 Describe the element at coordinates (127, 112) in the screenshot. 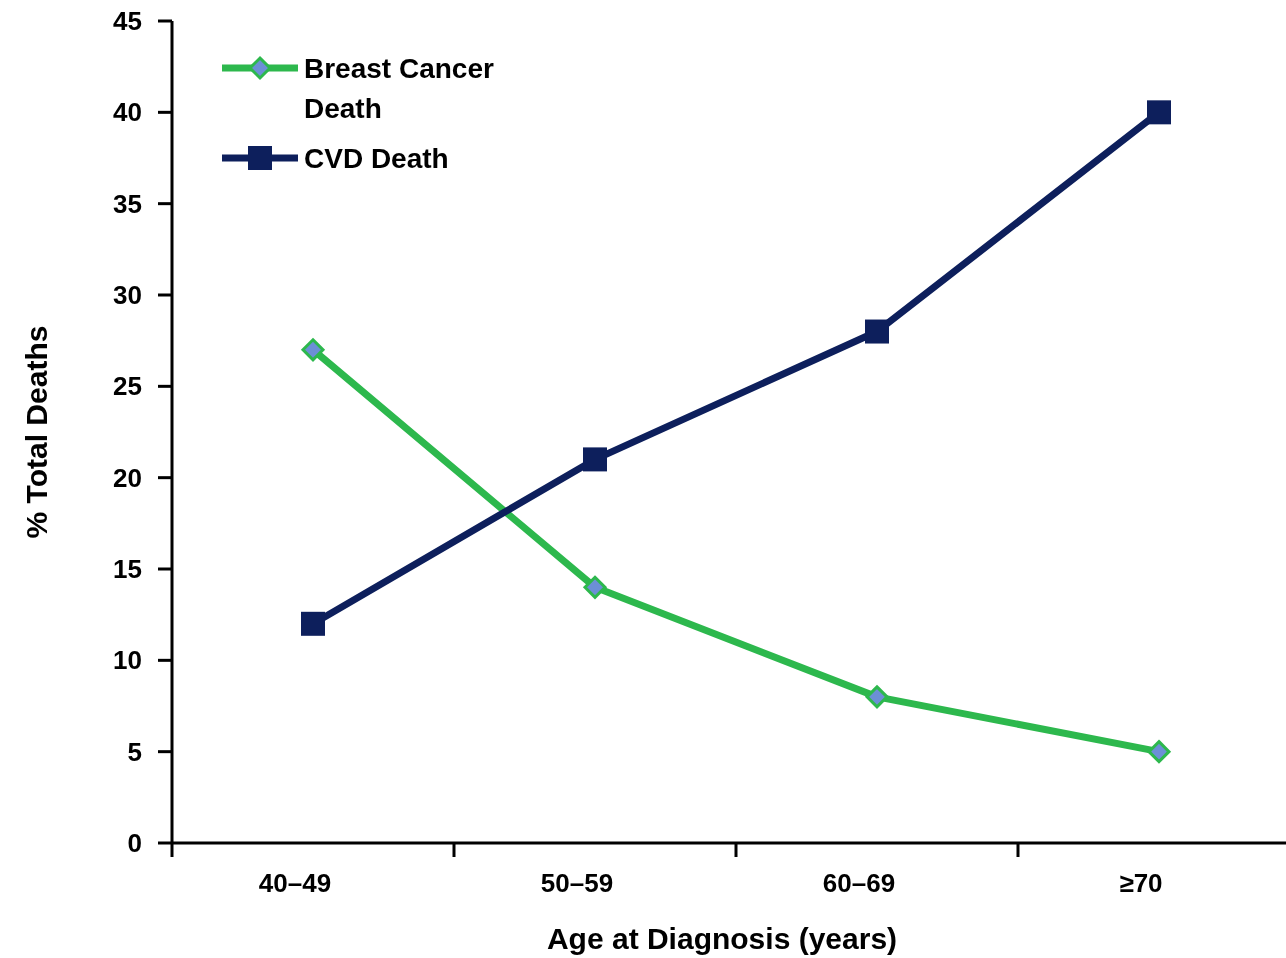

I see `y-tick-label: 40` at that location.